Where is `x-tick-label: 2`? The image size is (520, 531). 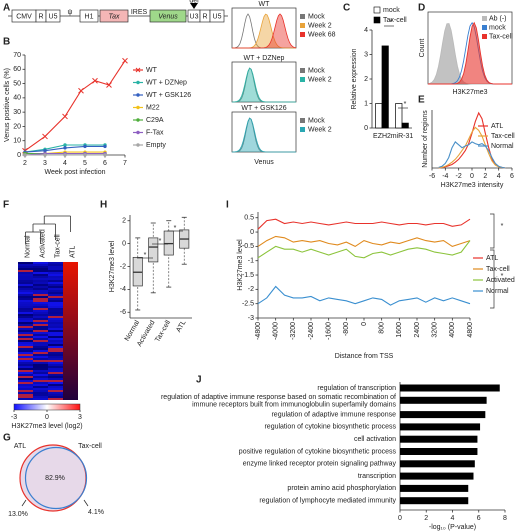 x-tick-label: 2 is located at coordinates (25, 163).